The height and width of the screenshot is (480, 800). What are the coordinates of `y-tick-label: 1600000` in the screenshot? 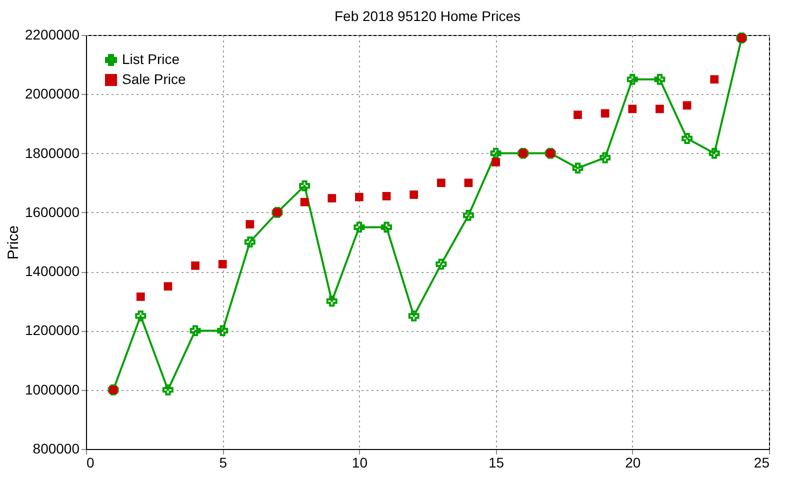 It's located at (52, 212).